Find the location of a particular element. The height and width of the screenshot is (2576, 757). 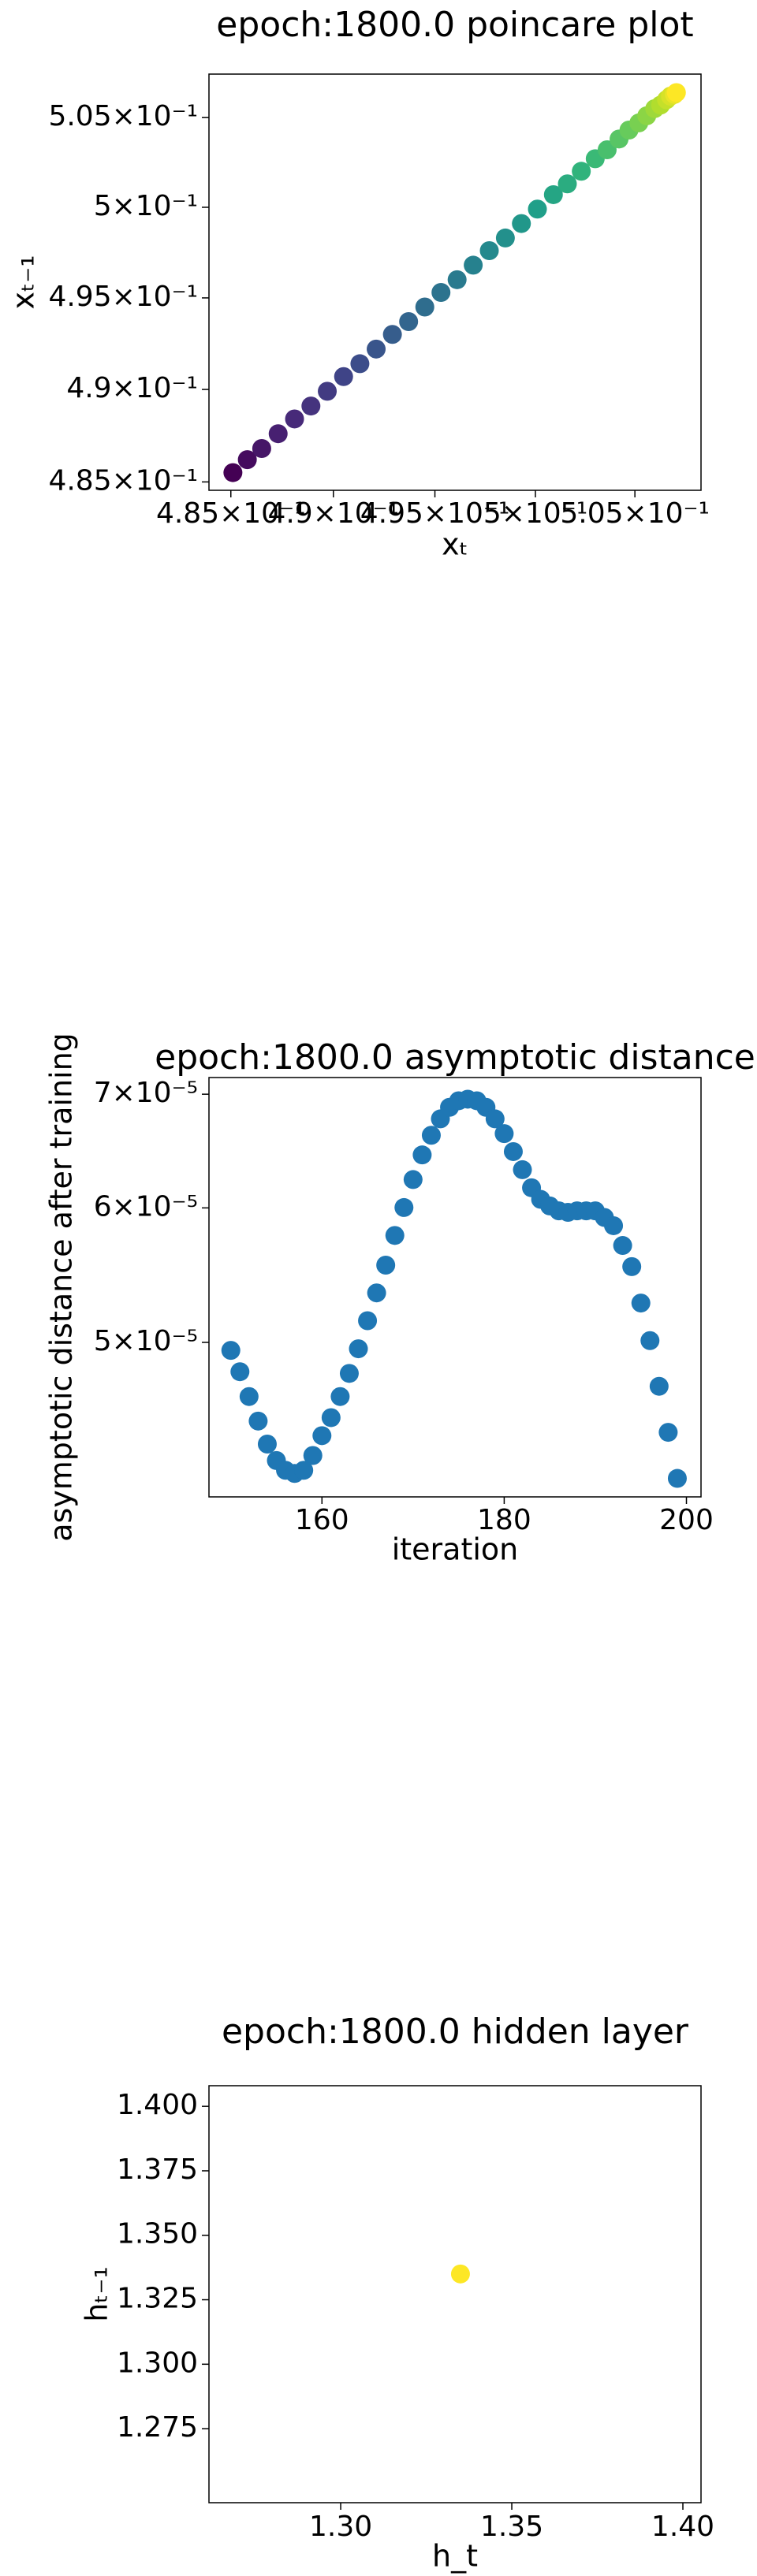

chart-title: epoch:1800.0 hidden layer is located at coordinates (456, 2032).